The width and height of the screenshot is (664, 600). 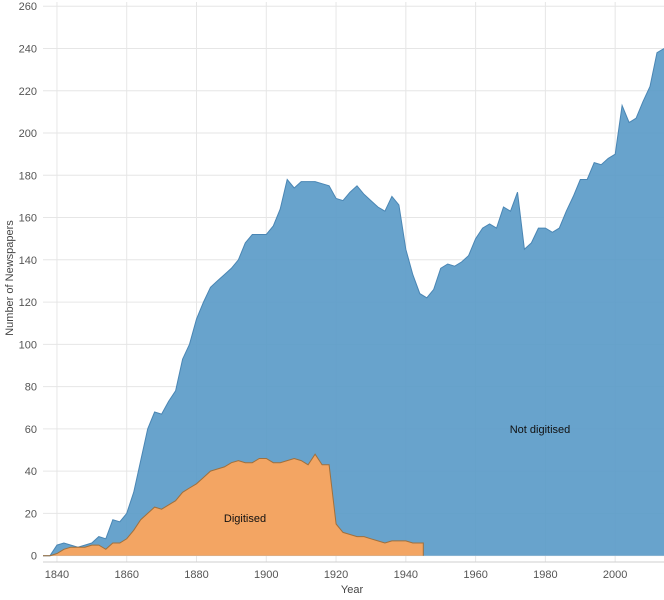 What do you see at coordinates (245, 519) in the screenshot?
I see `area-label-digitised: Digitised` at bounding box center [245, 519].